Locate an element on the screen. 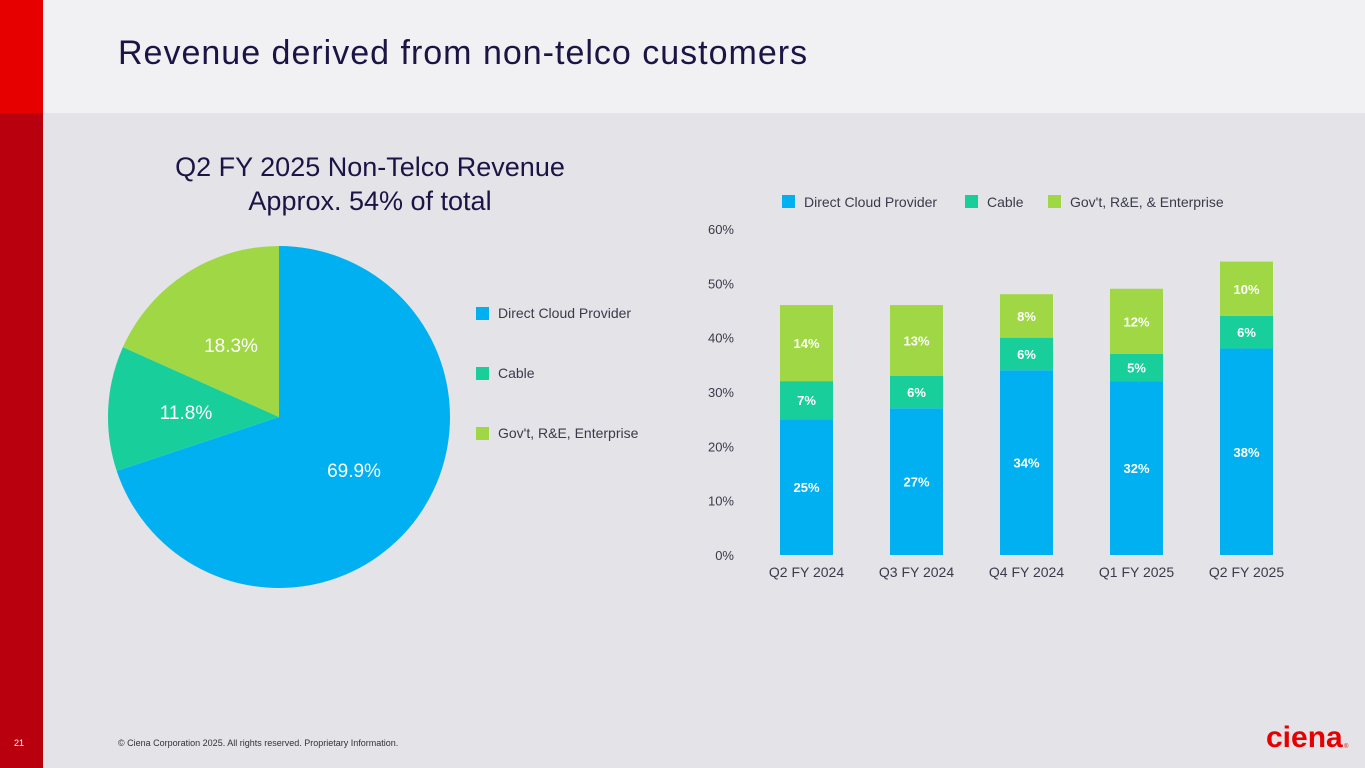 The image size is (1365, 768). bar-data-label: 5% is located at coordinates (1136, 368).